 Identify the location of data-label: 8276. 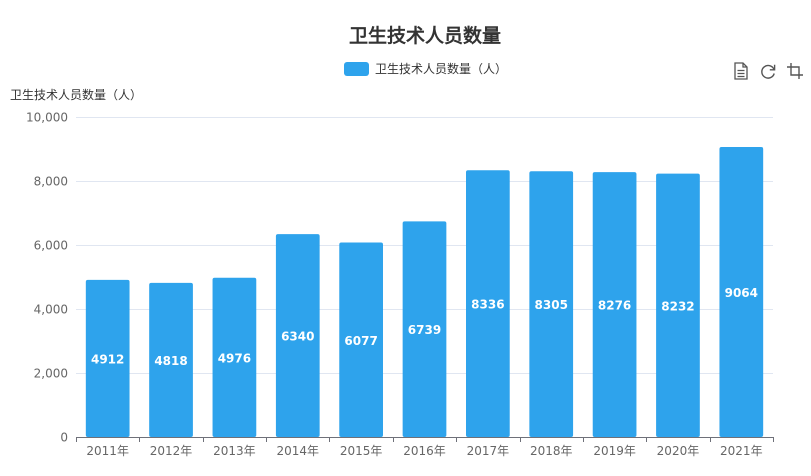
(614, 306).